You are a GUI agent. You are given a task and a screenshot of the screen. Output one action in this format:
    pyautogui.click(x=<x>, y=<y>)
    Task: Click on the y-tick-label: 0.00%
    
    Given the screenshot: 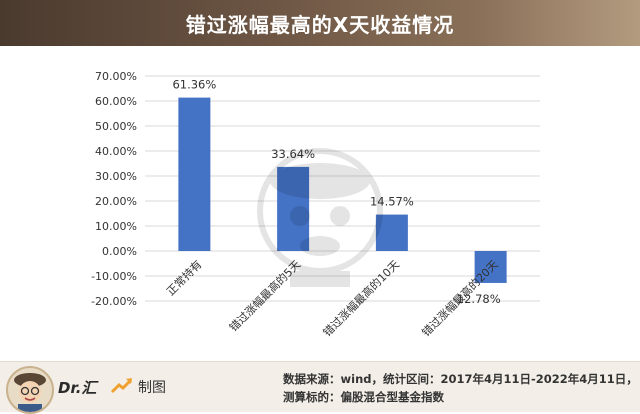 What is the action you would take?
    pyautogui.click(x=119, y=251)
    